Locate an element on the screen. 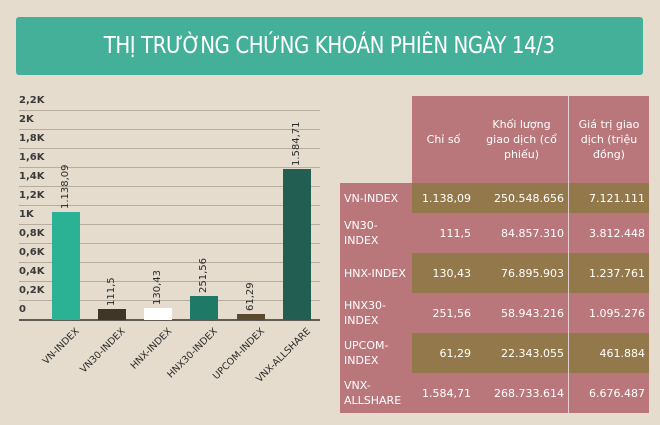 This screenshot has width=660, height=425. x-tick-label: VN-INDEX is located at coordinates (61, 346).